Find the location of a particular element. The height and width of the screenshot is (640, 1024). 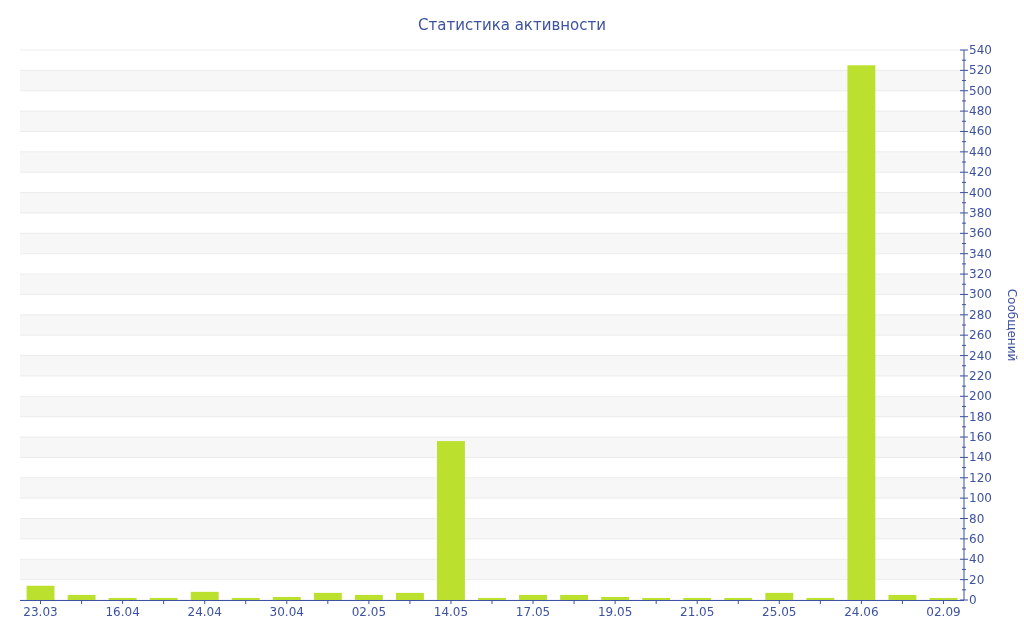

x-tick-label: 30.04 is located at coordinates (286, 612).